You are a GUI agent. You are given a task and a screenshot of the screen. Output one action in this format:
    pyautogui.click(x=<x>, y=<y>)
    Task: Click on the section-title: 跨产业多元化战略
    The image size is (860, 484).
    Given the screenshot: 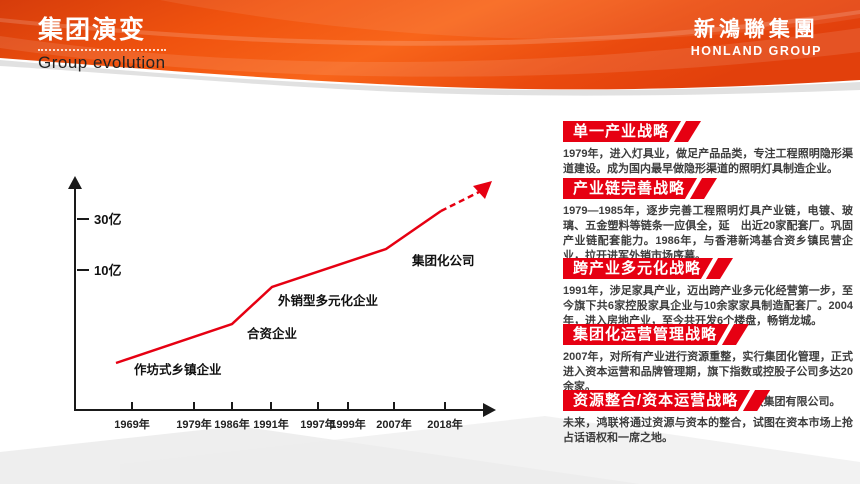 What is the action you would take?
    pyautogui.click(x=637, y=268)
    